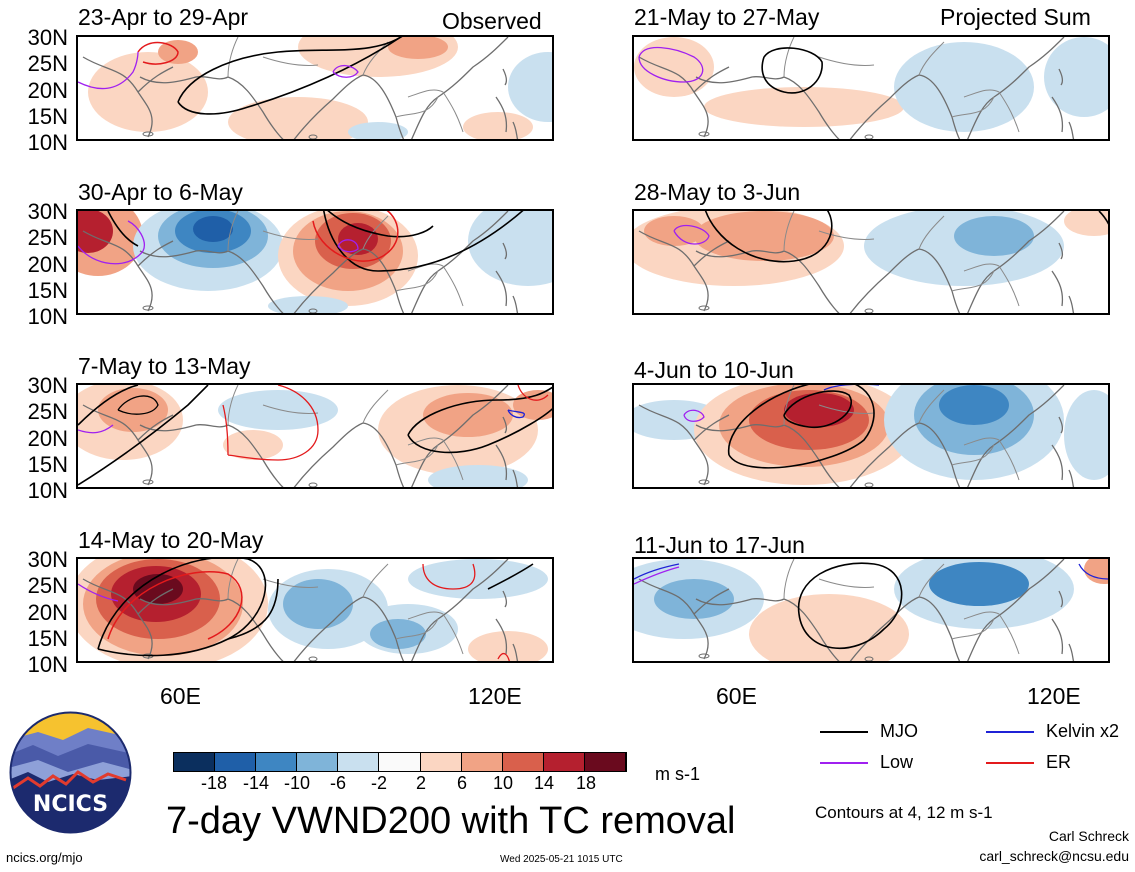  What do you see at coordinates (1088, 836) in the screenshot?
I see `author-name: Carl Schreck` at bounding box center [1088, 836].